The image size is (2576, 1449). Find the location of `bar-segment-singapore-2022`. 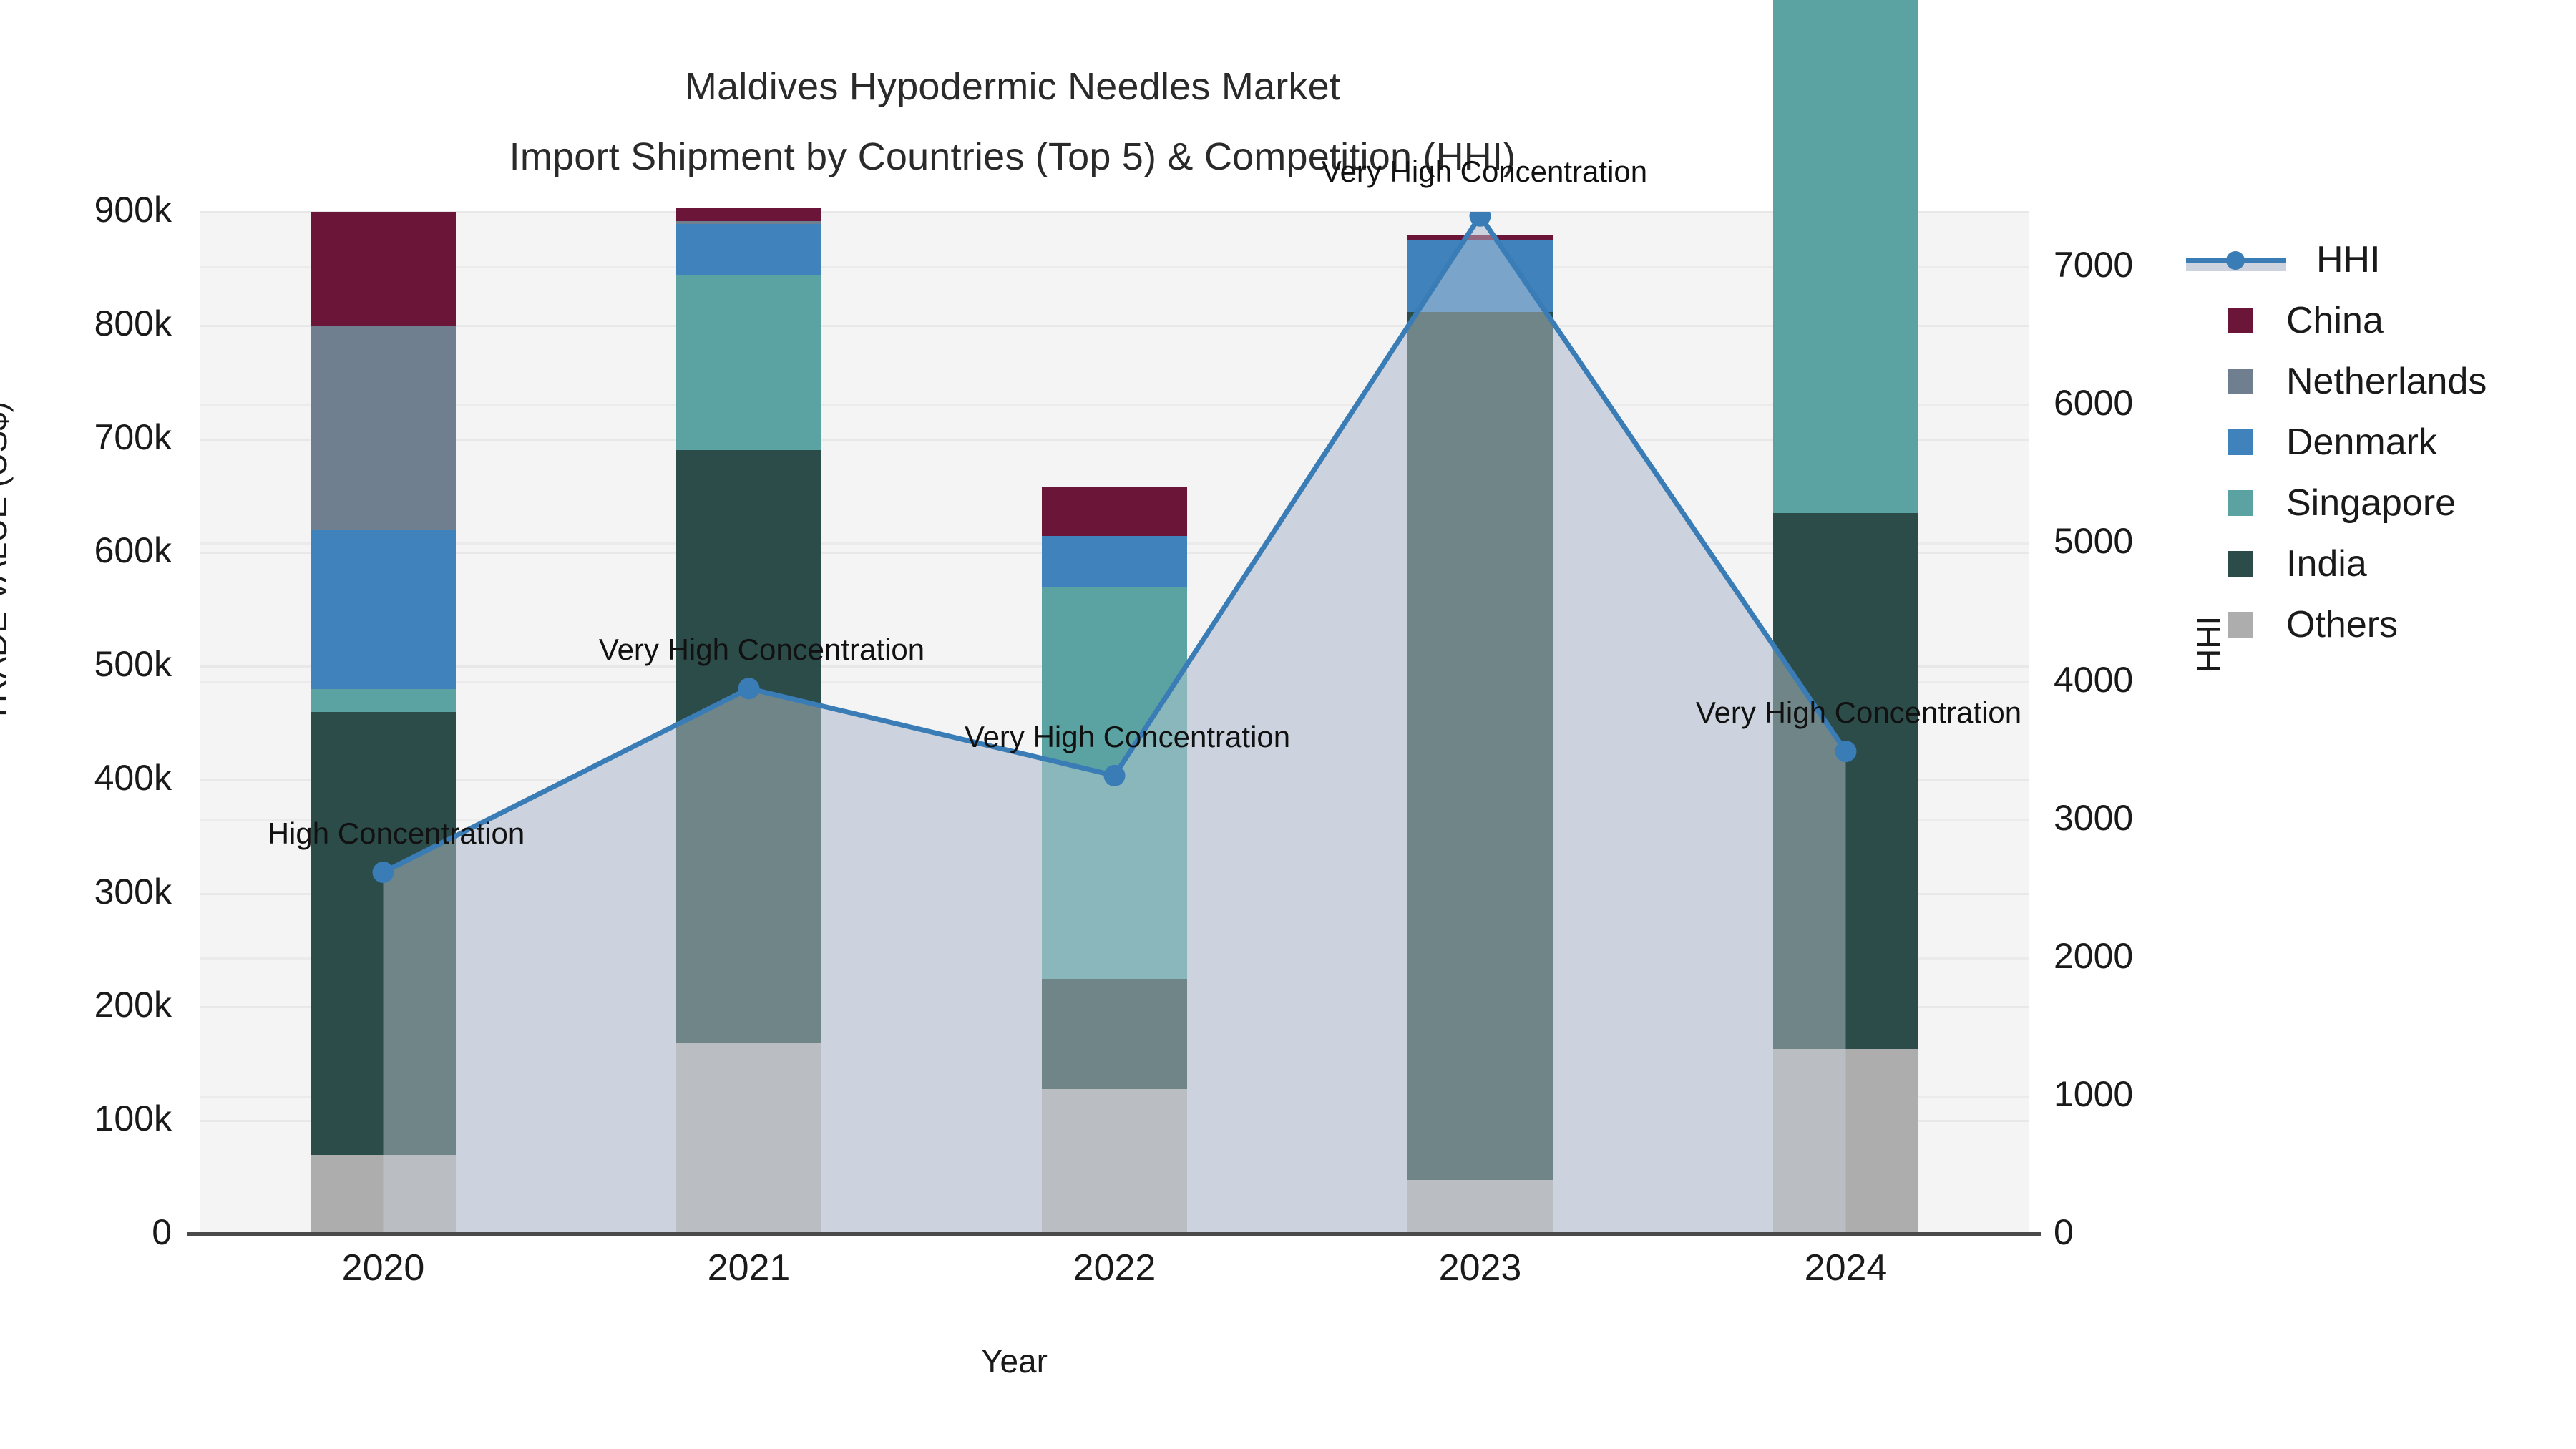

bar-segment-singapore-2022 is located at coordinates (1114, 782).